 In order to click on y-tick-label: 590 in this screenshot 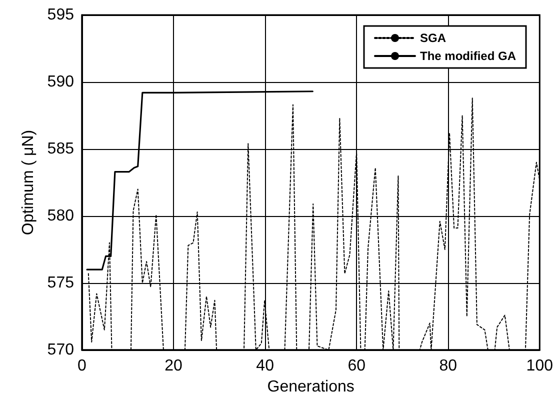, I will do `click(60, 82)`.